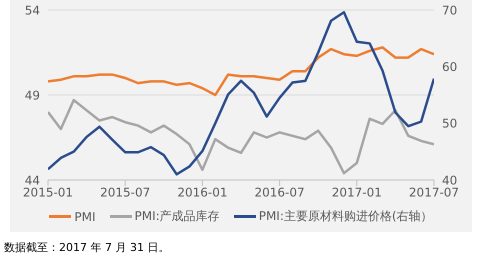  Describe the element at coordinates (357, 193) in the screenshot. I see `x-tick-label: 2017-01` at that location.